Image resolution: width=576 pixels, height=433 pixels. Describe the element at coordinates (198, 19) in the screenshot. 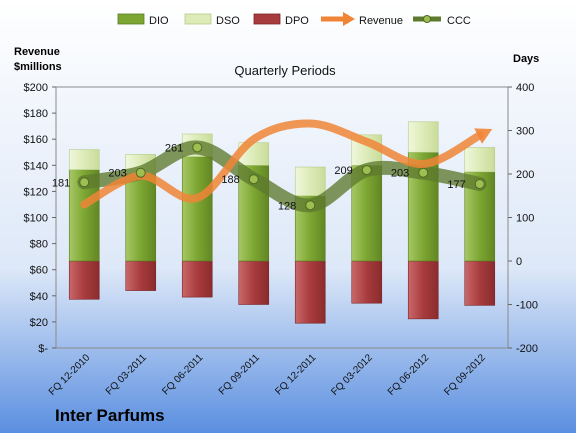

I see `legend-swatch-dso` at that location.